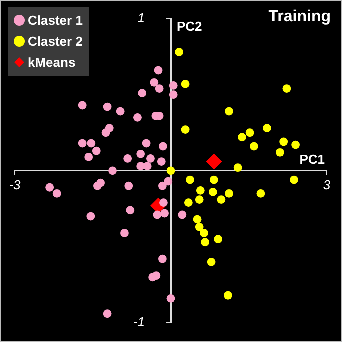 This screenshot has width=342, height=342. What do you see at coordinates (299, 17) in the screenshot?
I see `chart-title: Training` at bounding box center [299, 17].